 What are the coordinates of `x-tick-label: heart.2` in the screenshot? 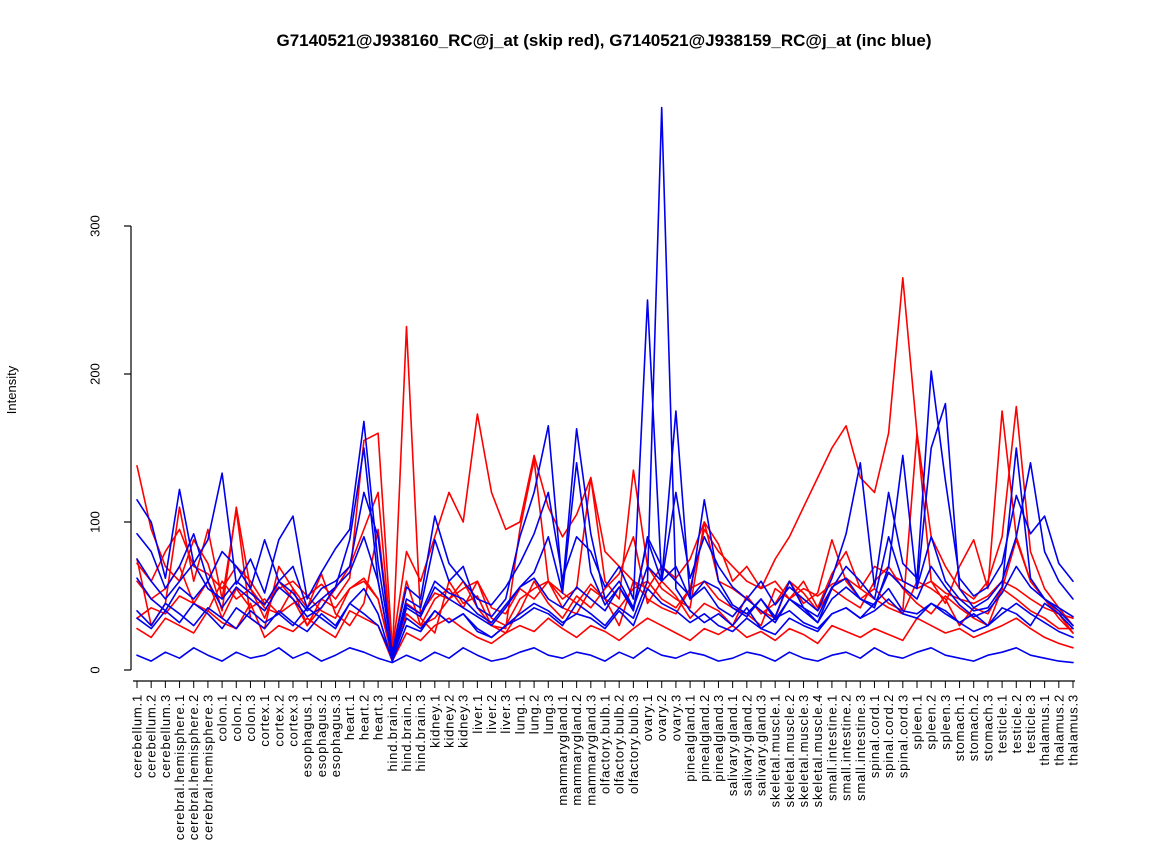 It's located at (363, 717).